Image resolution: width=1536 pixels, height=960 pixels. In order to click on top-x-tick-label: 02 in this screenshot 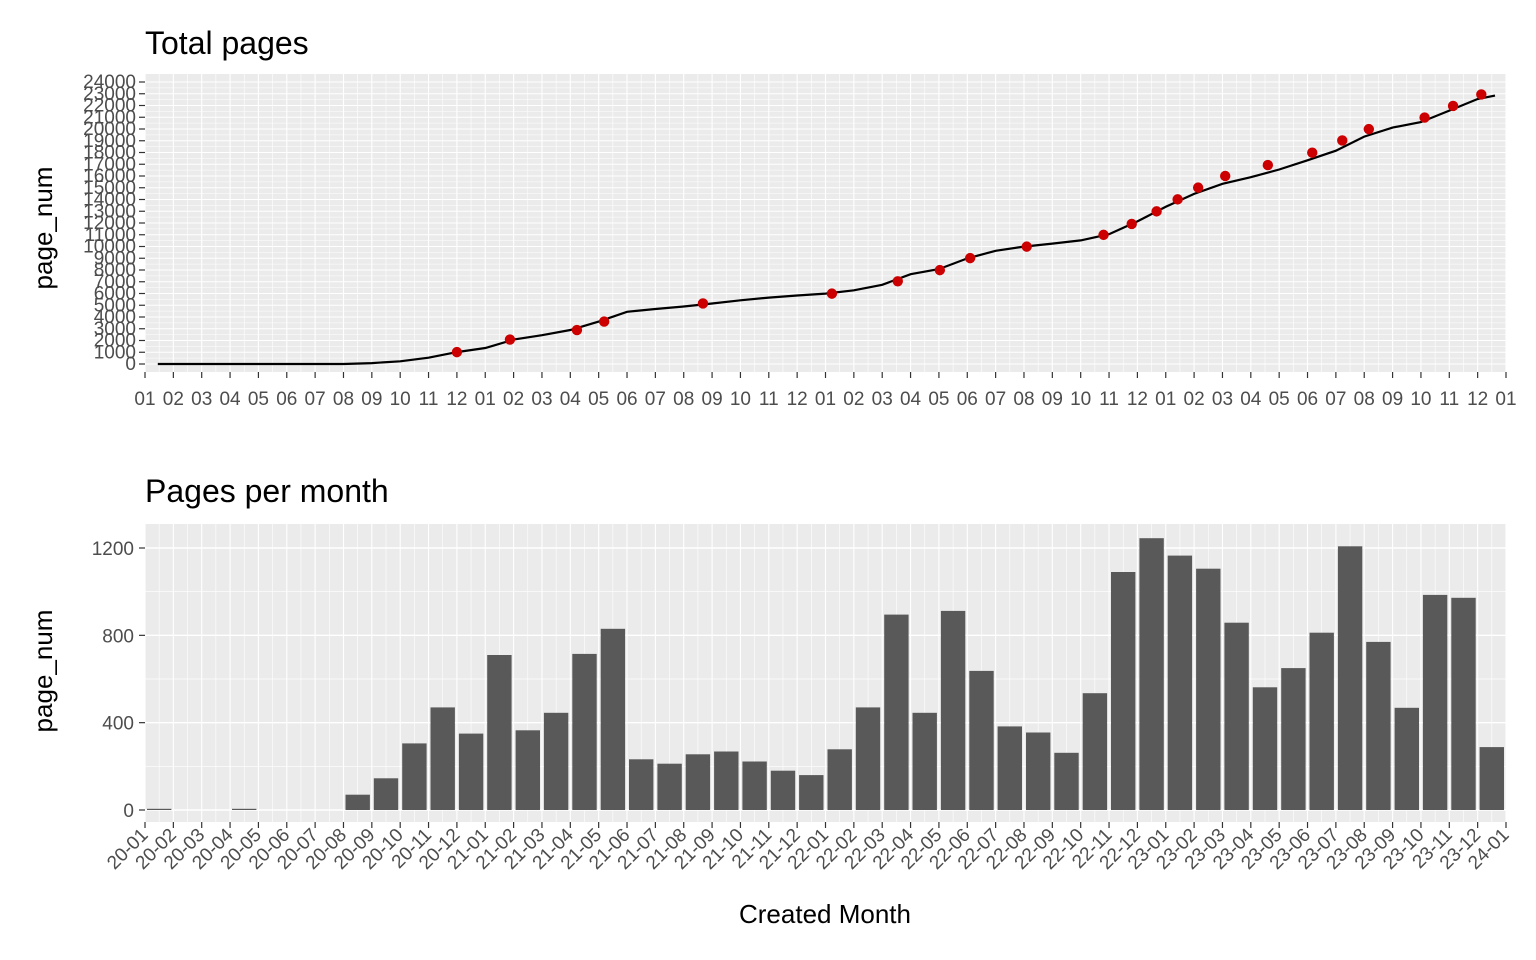, I will do `click(1194, 399)`.